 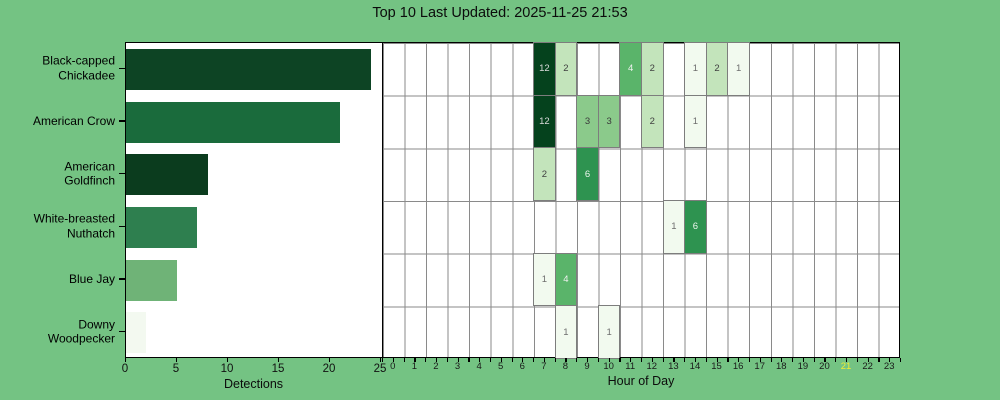 I want to click on species-label: White-breasted Nuthatch, so click(x=74, y=226).